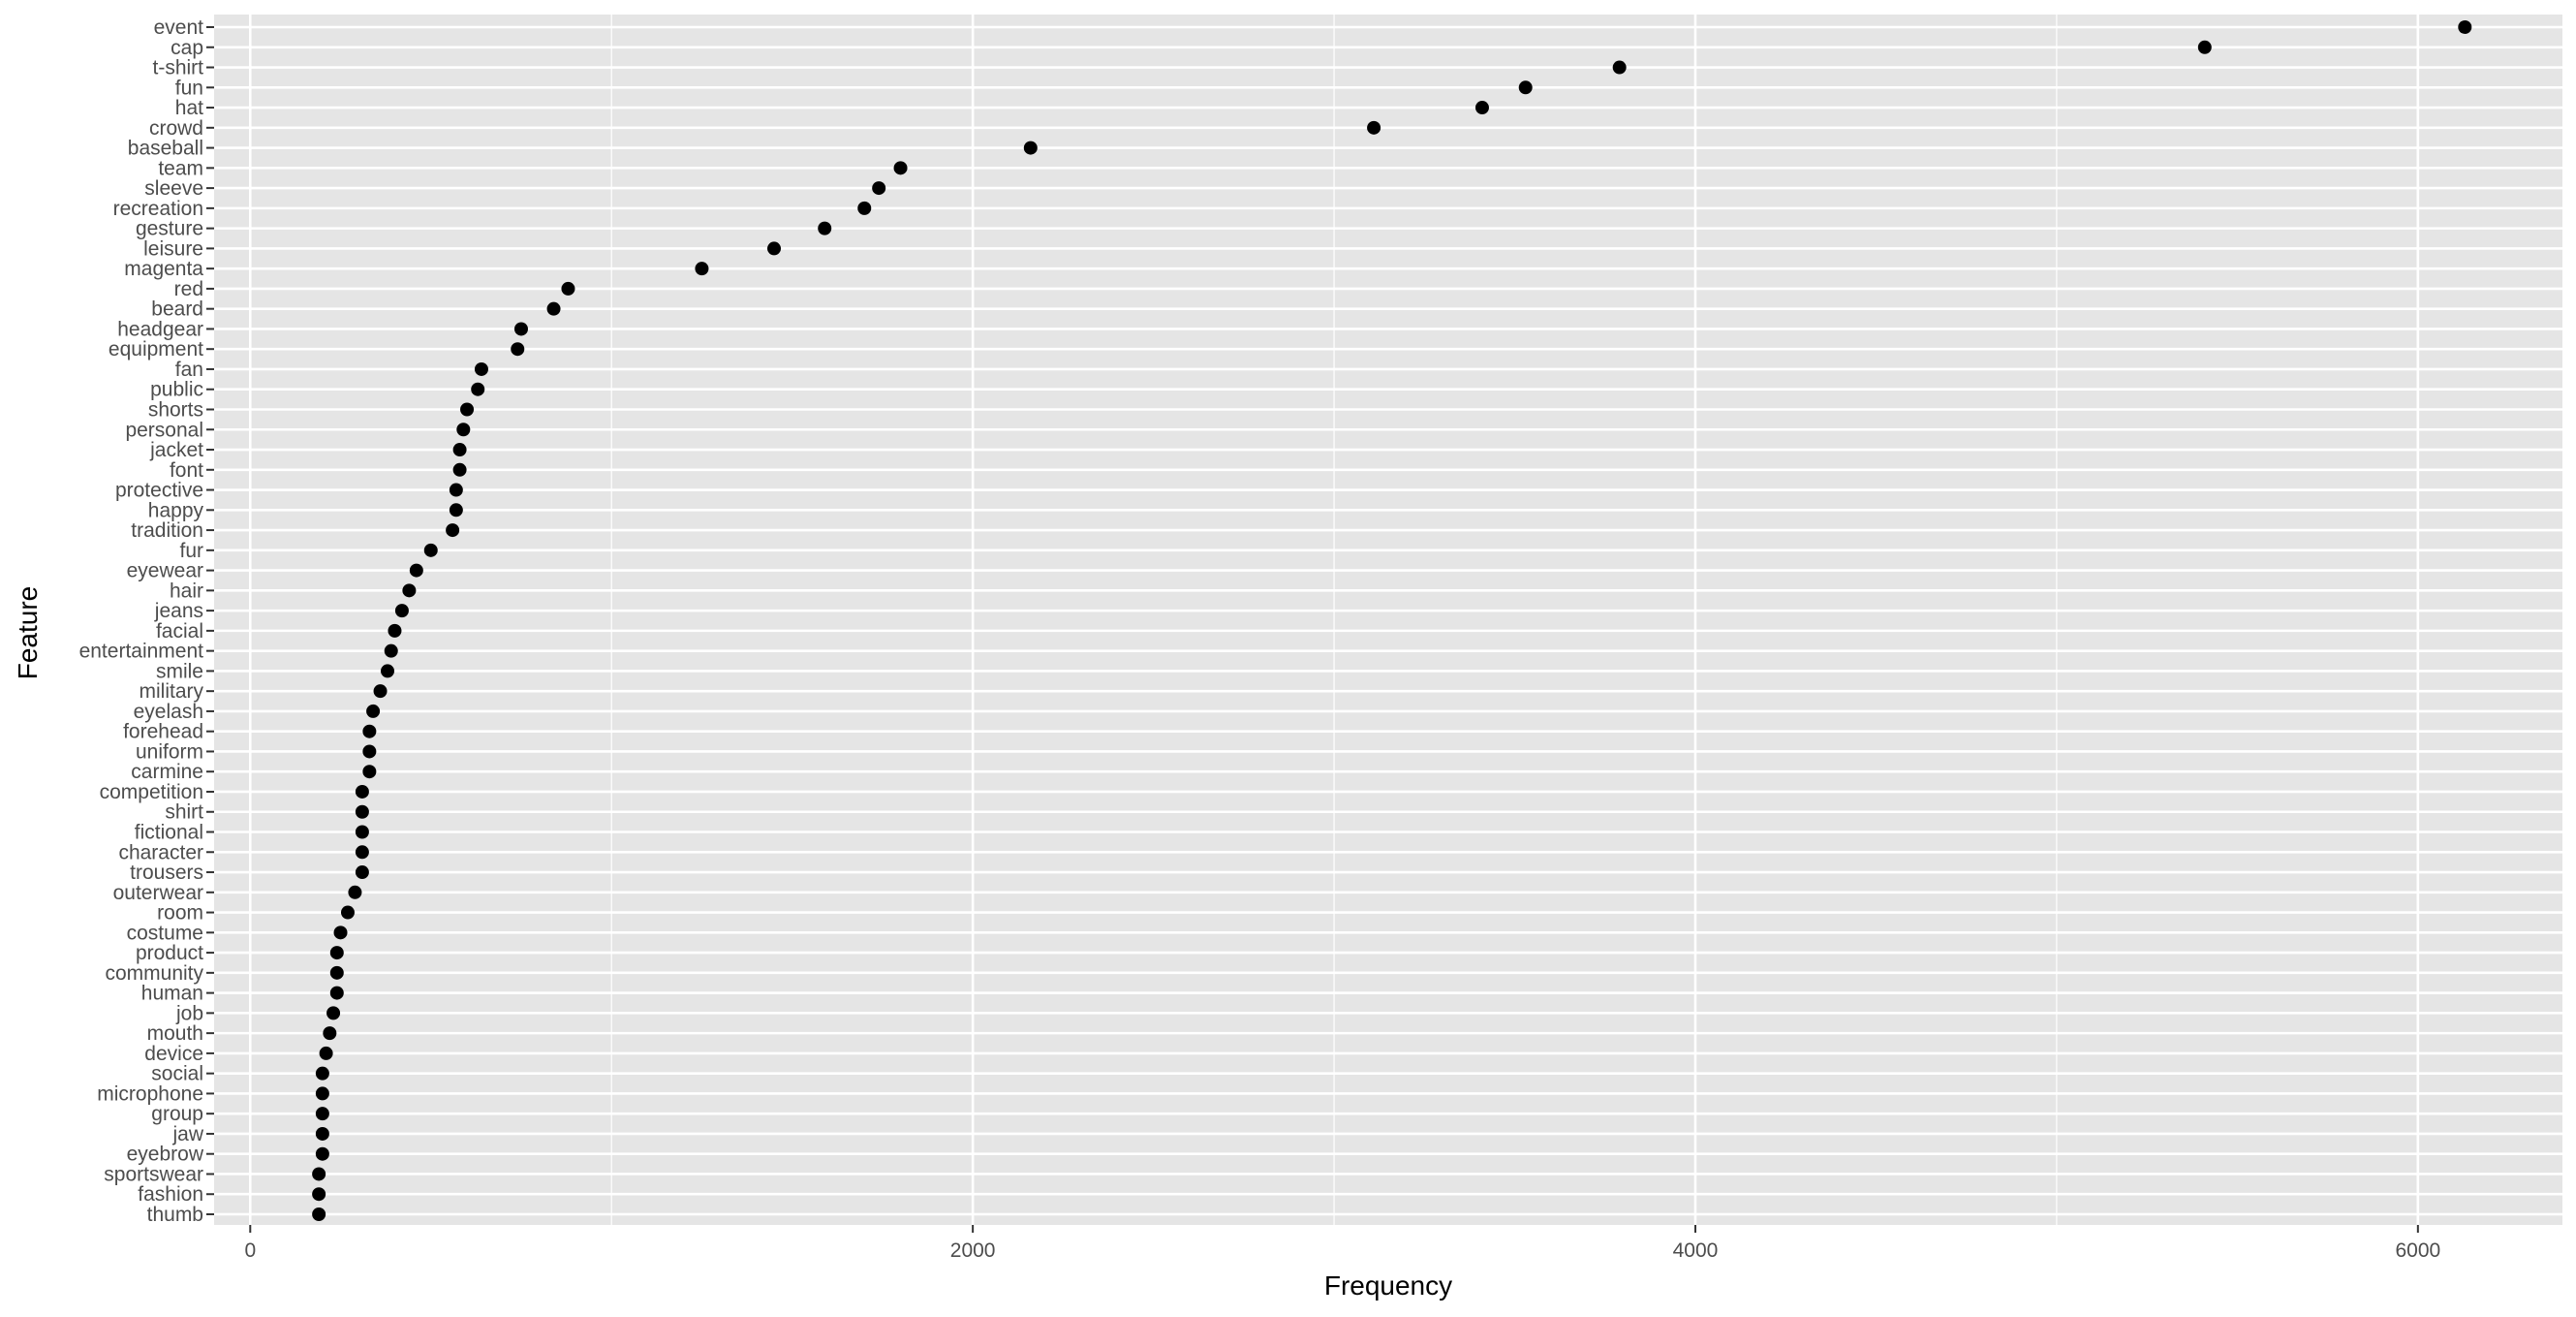  I want to click on point-job, so click(333, 1013).